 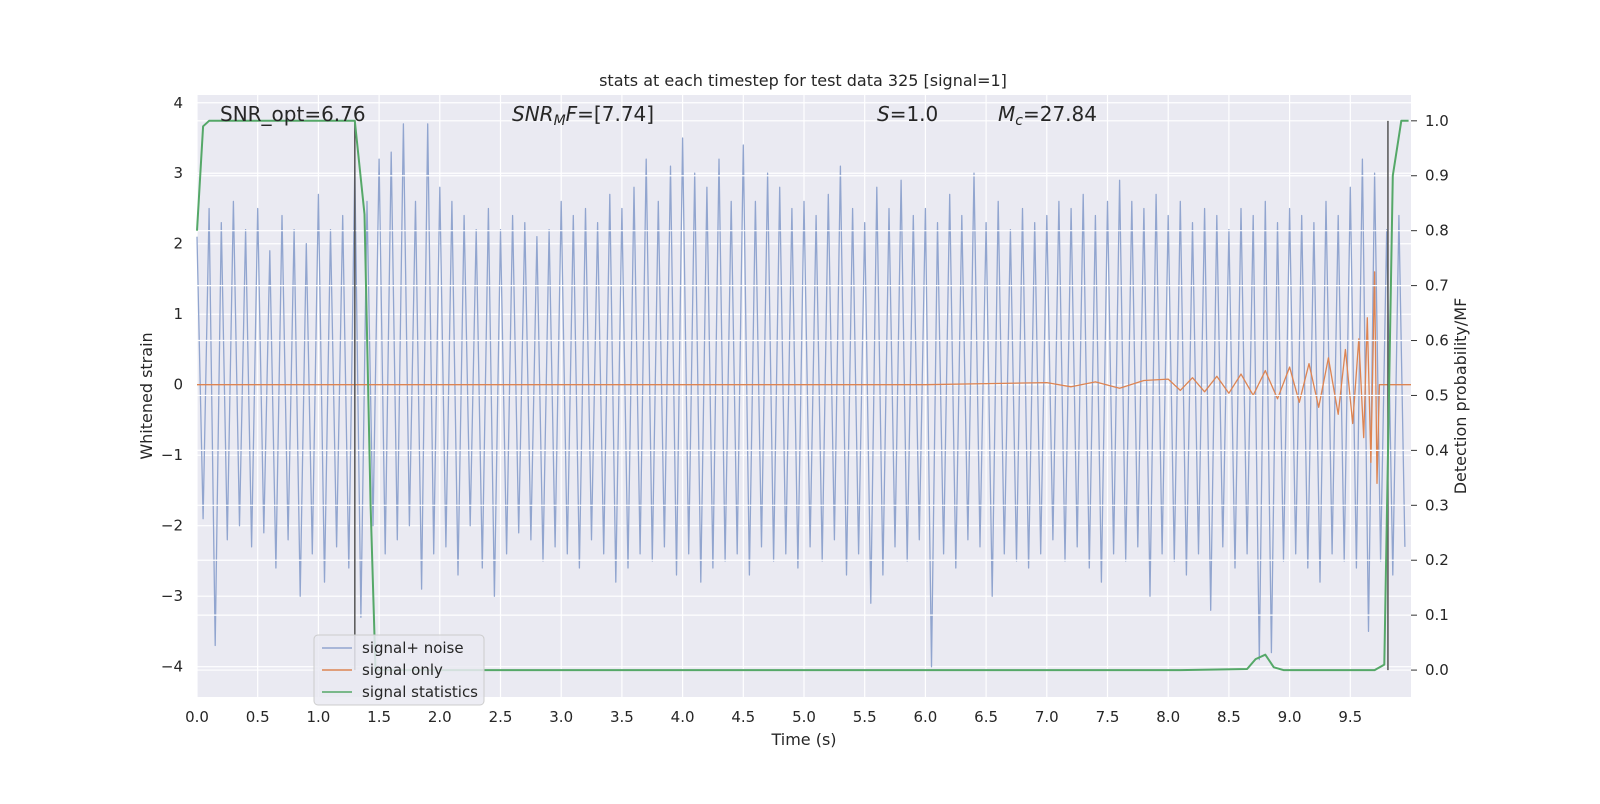 What do you see at coordinates (986, 717) in the screenshot?
I see `x-tick-label: 6.5` at bounding box center [986, 717].